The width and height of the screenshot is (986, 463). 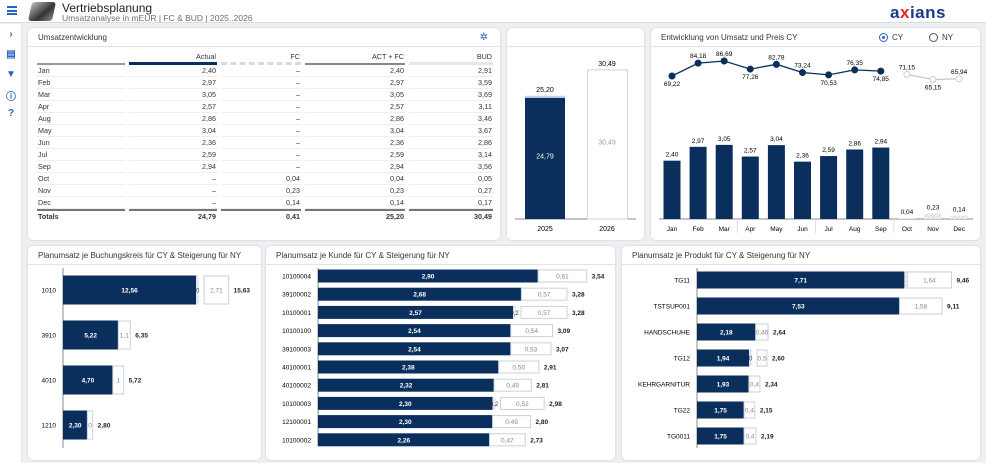 I want to click on table-row: Jan 2,40–2,40 2,91, so click(x=265, y=71).